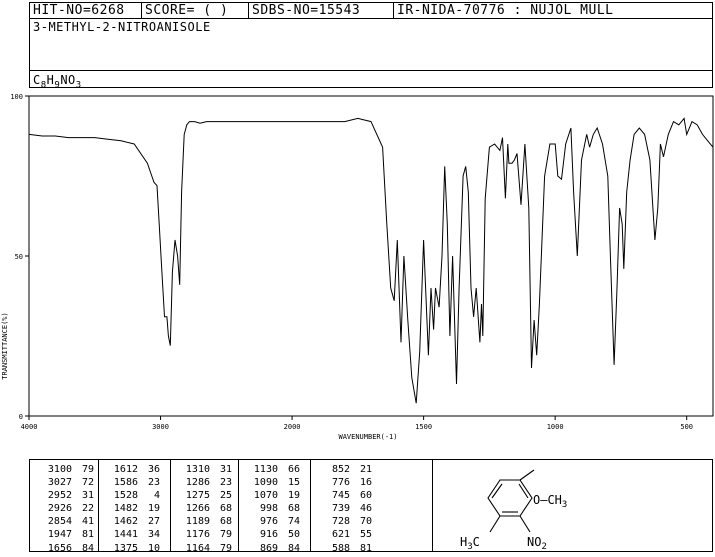  I want to click on peak-row: 869 84, so click(271, 548).